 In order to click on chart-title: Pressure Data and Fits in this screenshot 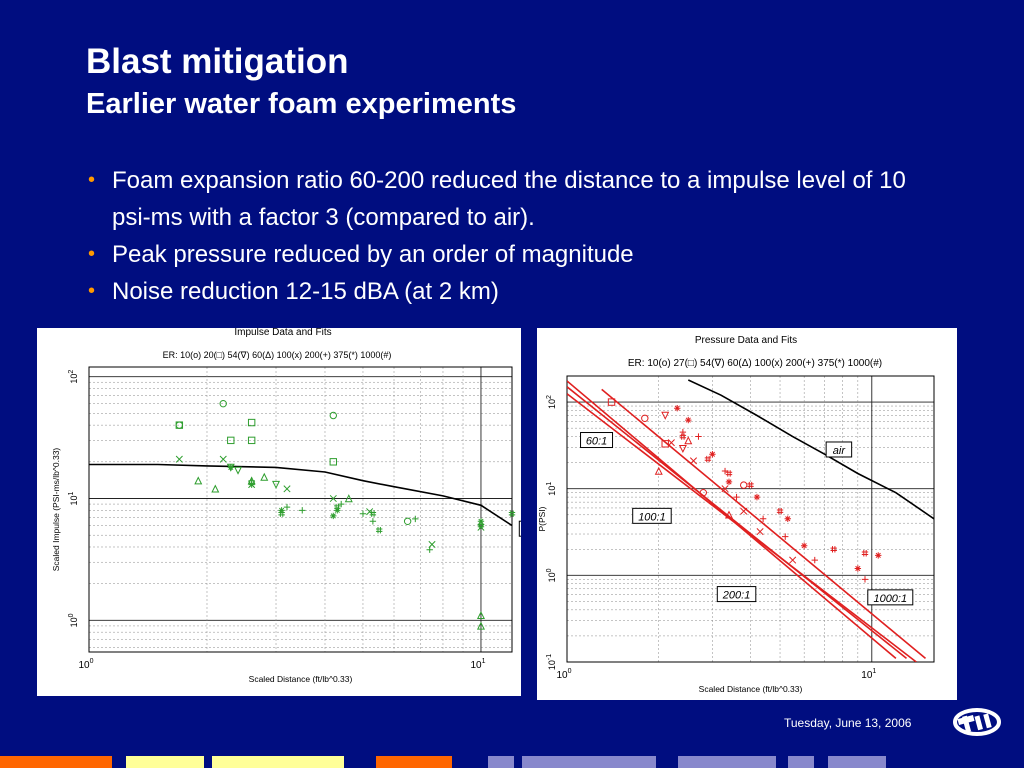, I will do `click(746, 340)`.